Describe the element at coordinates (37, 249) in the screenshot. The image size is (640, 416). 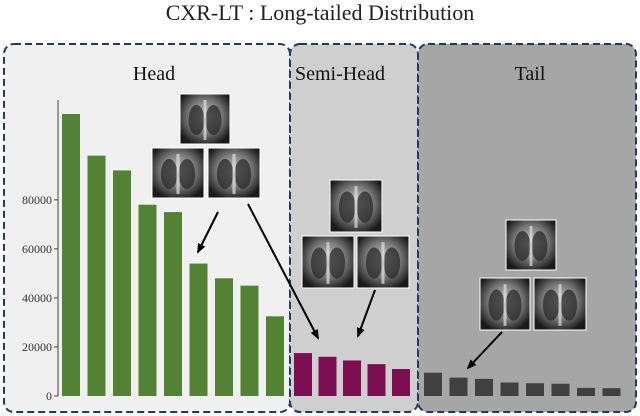
I see `y-tick-label: 60000` at that location.